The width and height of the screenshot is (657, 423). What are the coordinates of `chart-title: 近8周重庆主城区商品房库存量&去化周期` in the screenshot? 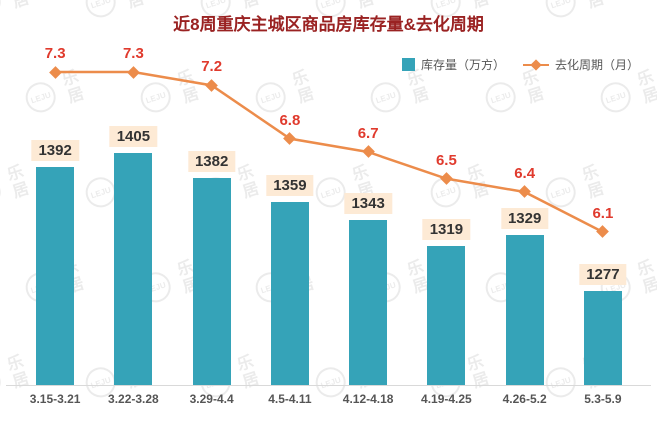 It's located at (328, 24).